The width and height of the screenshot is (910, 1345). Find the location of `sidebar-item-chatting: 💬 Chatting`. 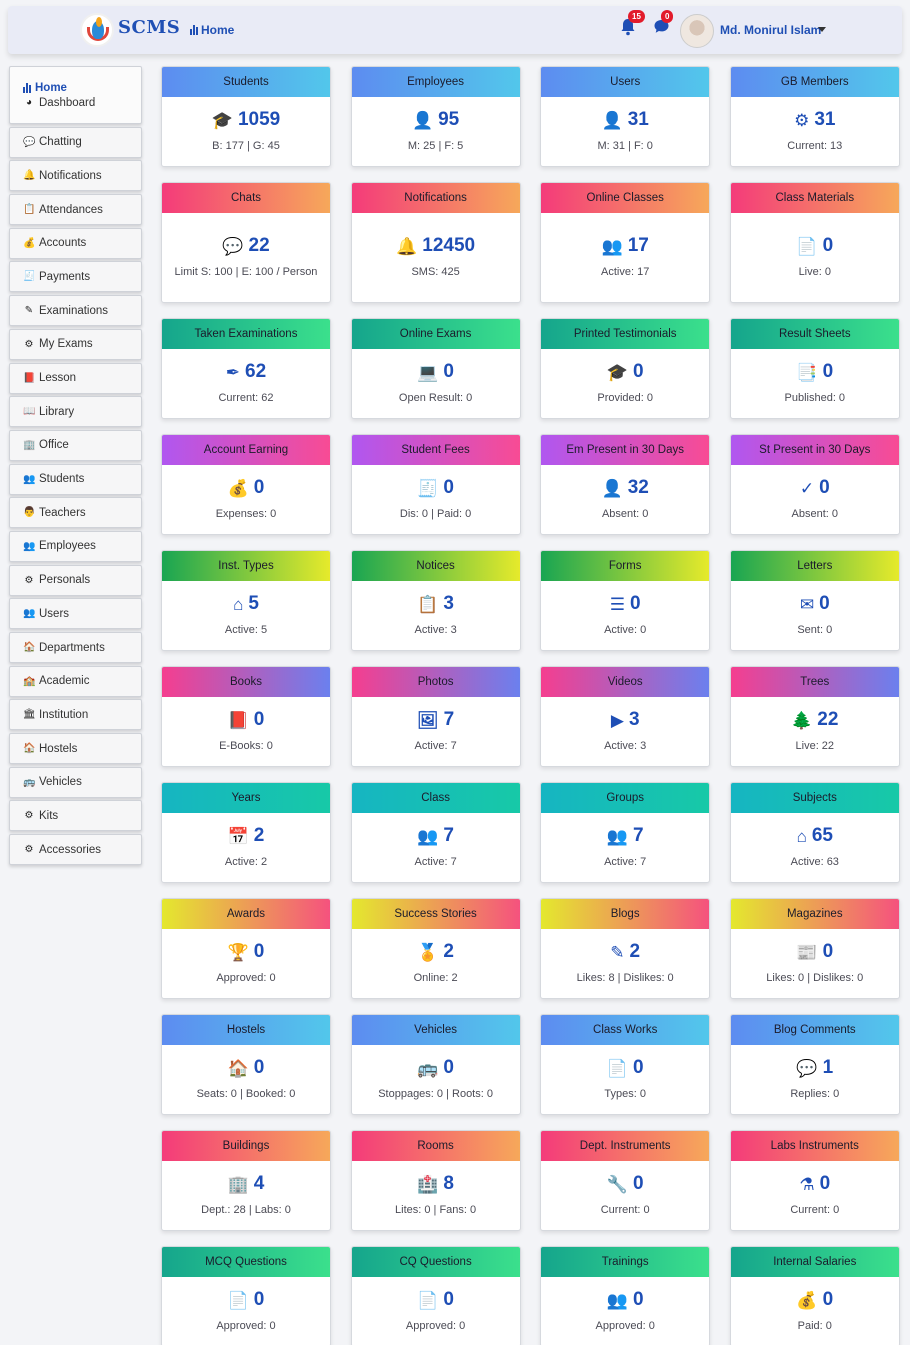

sidebar-item-chatting: 💬 Chatting is located at coordinates (75, 142).